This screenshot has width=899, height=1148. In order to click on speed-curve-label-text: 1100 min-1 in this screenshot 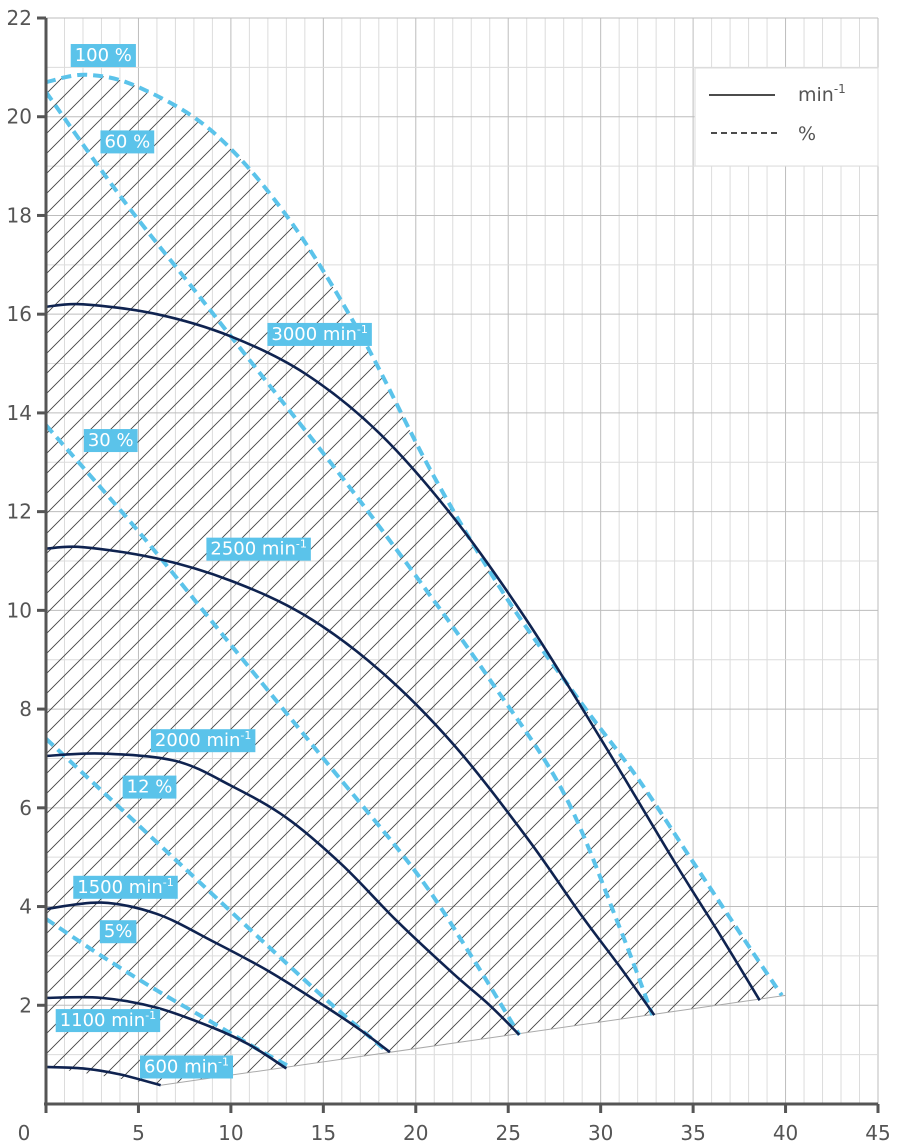, I will do `click(108, 1020)`.